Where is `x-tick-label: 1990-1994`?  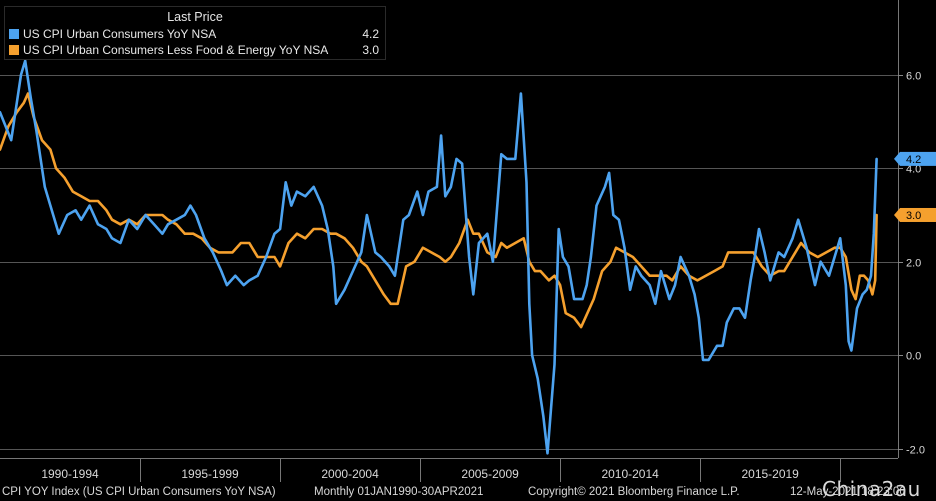
x-tick-label: 1990-1994 is located at coordinates (70, 474).